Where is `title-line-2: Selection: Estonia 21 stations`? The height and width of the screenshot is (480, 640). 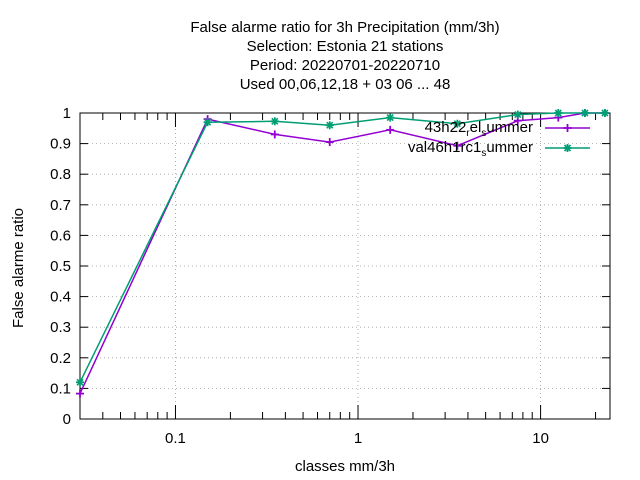
title-line-2: Selection: Estonia 21 stations is located at coordinates (345, 46).